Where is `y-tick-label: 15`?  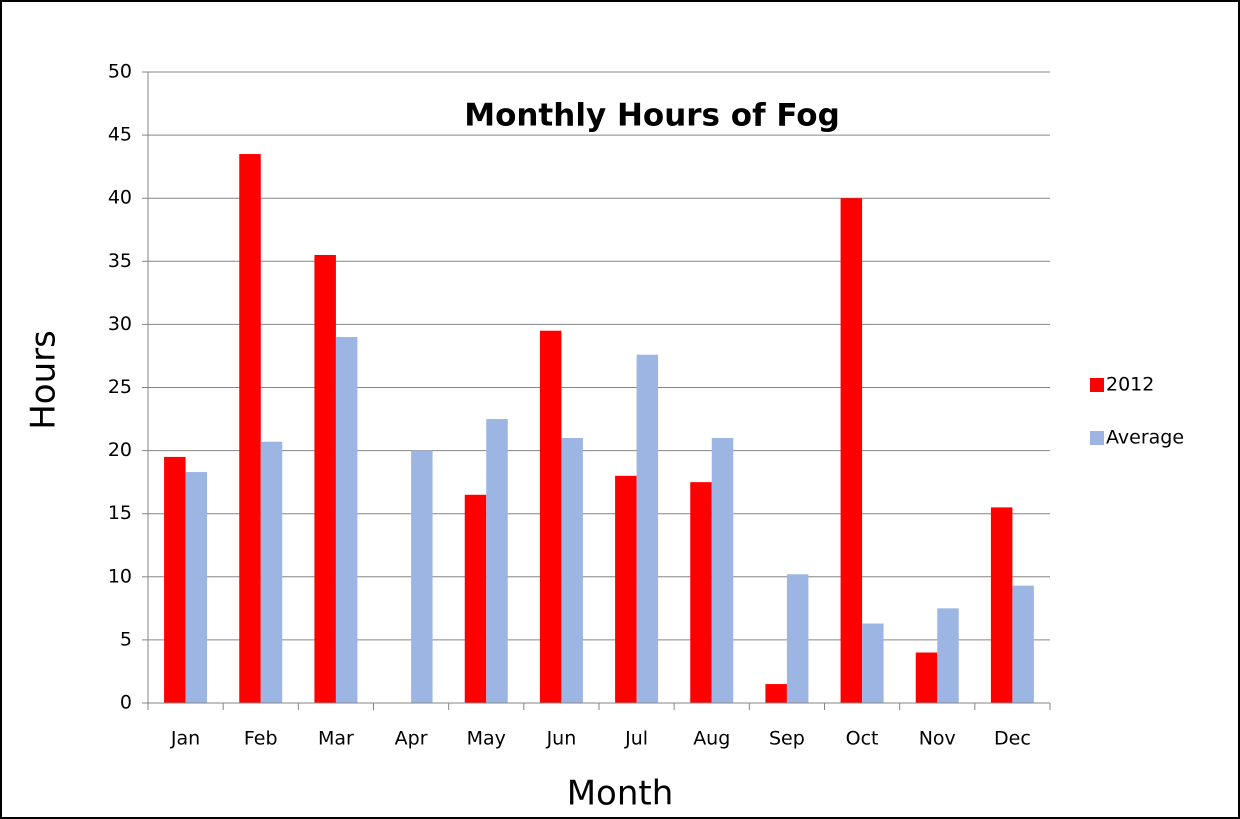
y-tick-label: 15 is located at coordinates (120, 513).